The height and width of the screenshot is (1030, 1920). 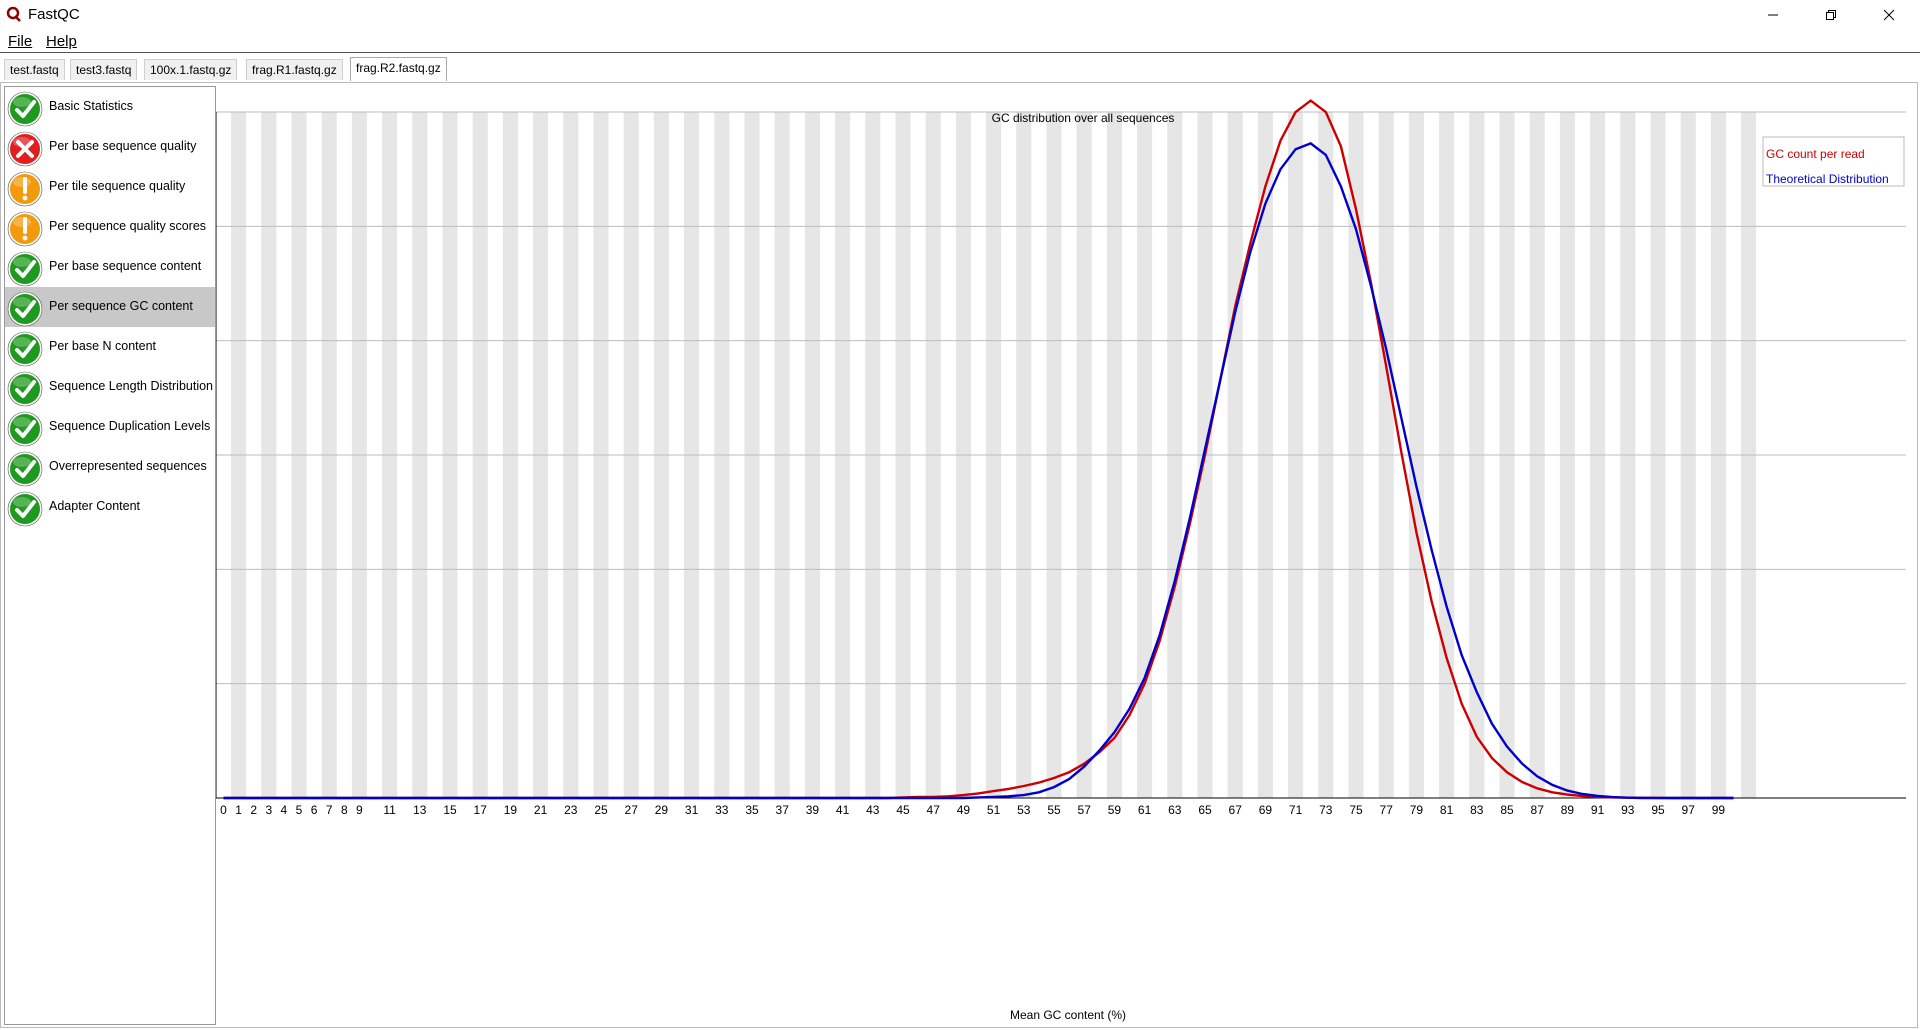 I want to click on legend-box, so click(x=1833, y=161).